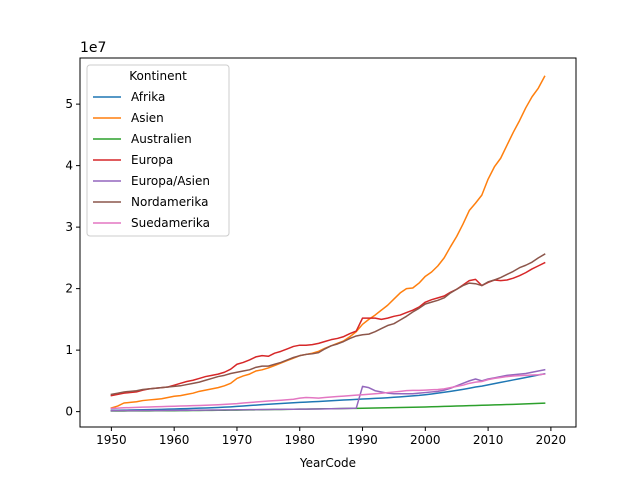  What do you see at coordinates (170, 181) in the screenshot?
I see `legend-label: Europa/Asien` at bounding box center [170, 181].